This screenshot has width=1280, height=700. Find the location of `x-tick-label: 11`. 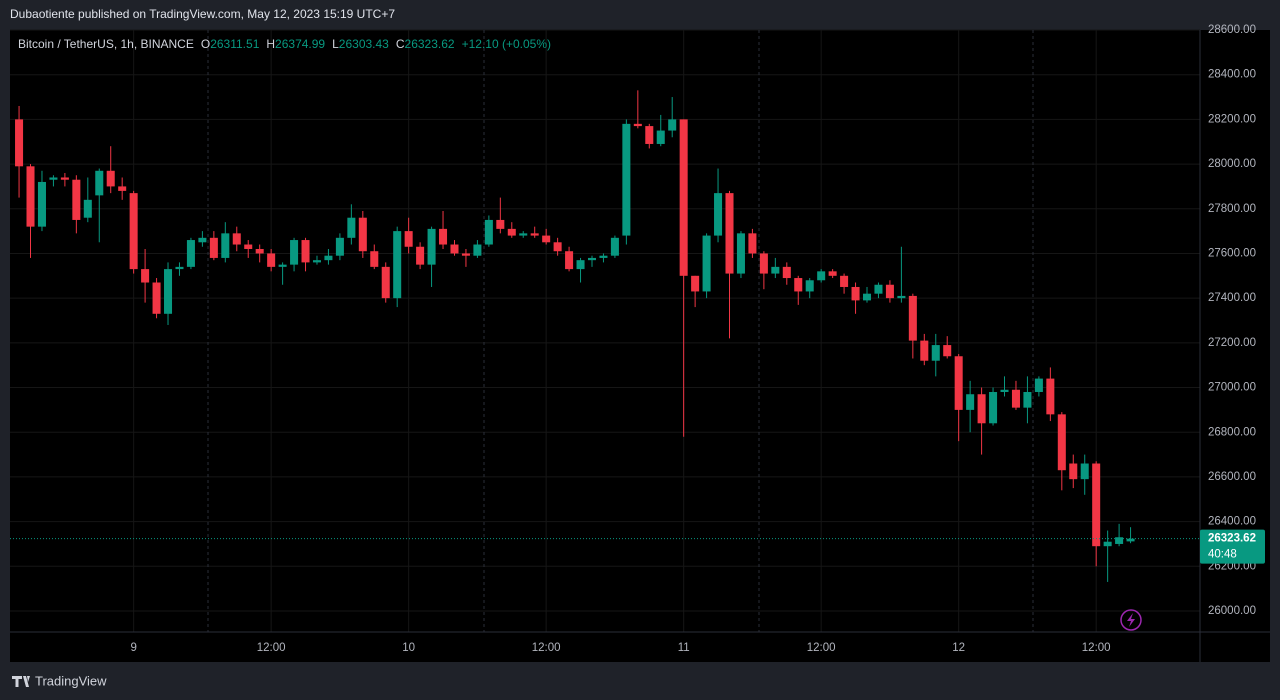

x-tick-label: 11 is located at coordinates (684, 648).